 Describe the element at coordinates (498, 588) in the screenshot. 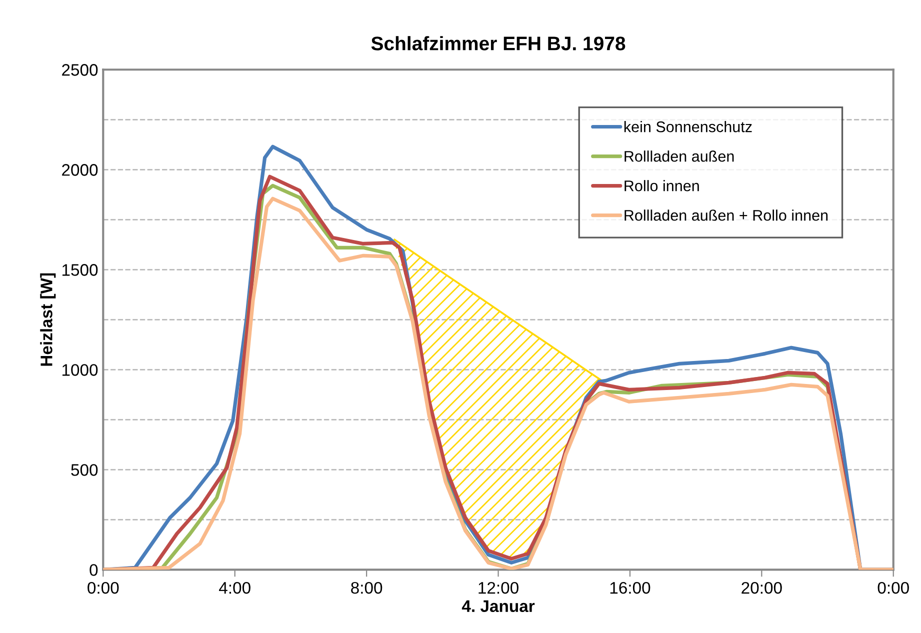

I see `x-tick-label: 12:00` at that location.